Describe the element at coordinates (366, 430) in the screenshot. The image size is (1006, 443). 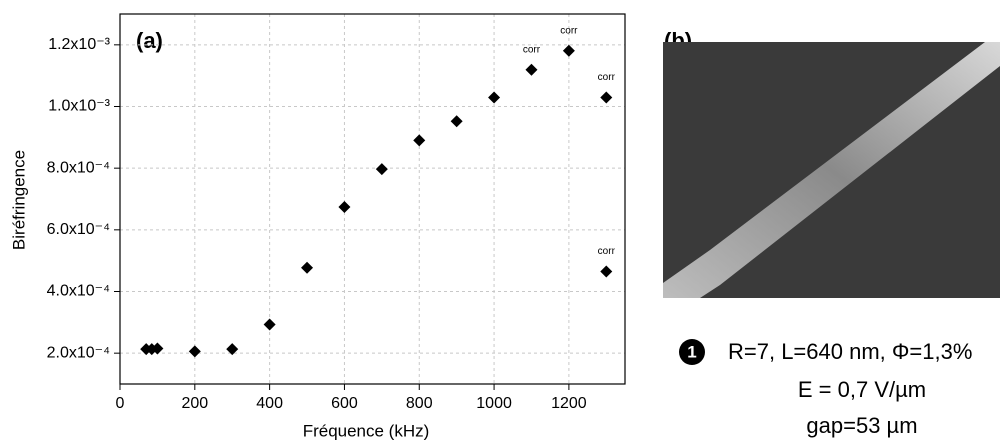
I see `x-axis-label: Fréquence (kHz)` at that location.